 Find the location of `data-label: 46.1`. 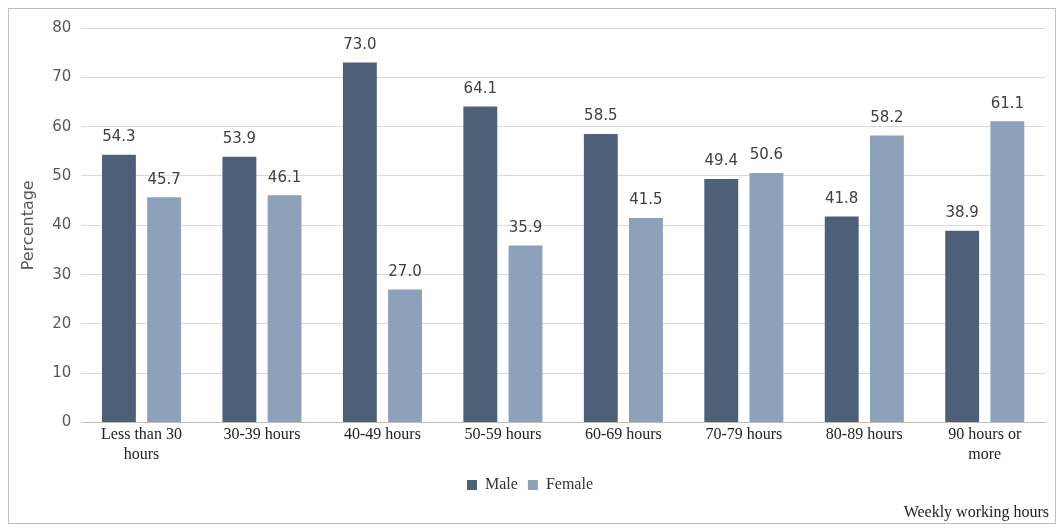

data-label: 46.1 is located at coordinates (284, 176).